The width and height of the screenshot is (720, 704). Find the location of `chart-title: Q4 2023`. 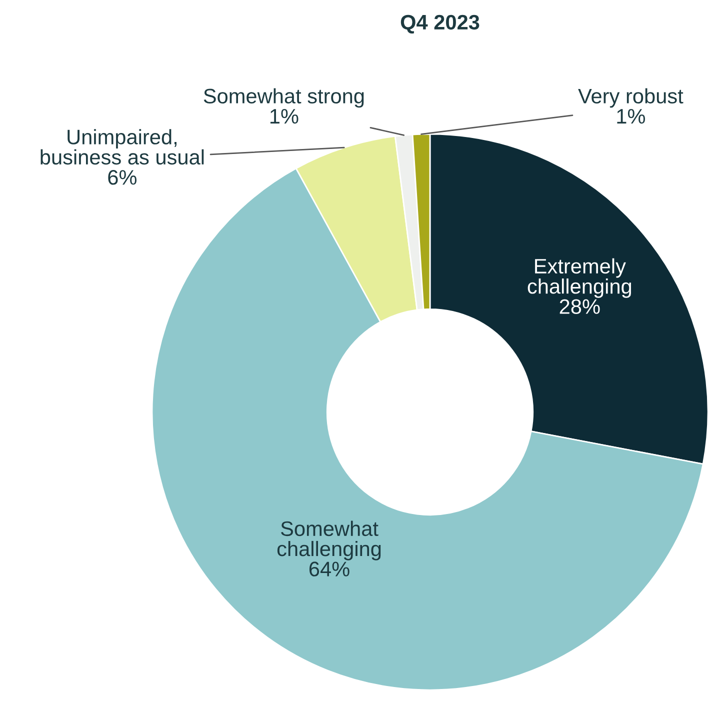

chart-title: Q4 2023 is located at coordinates (440, 24).